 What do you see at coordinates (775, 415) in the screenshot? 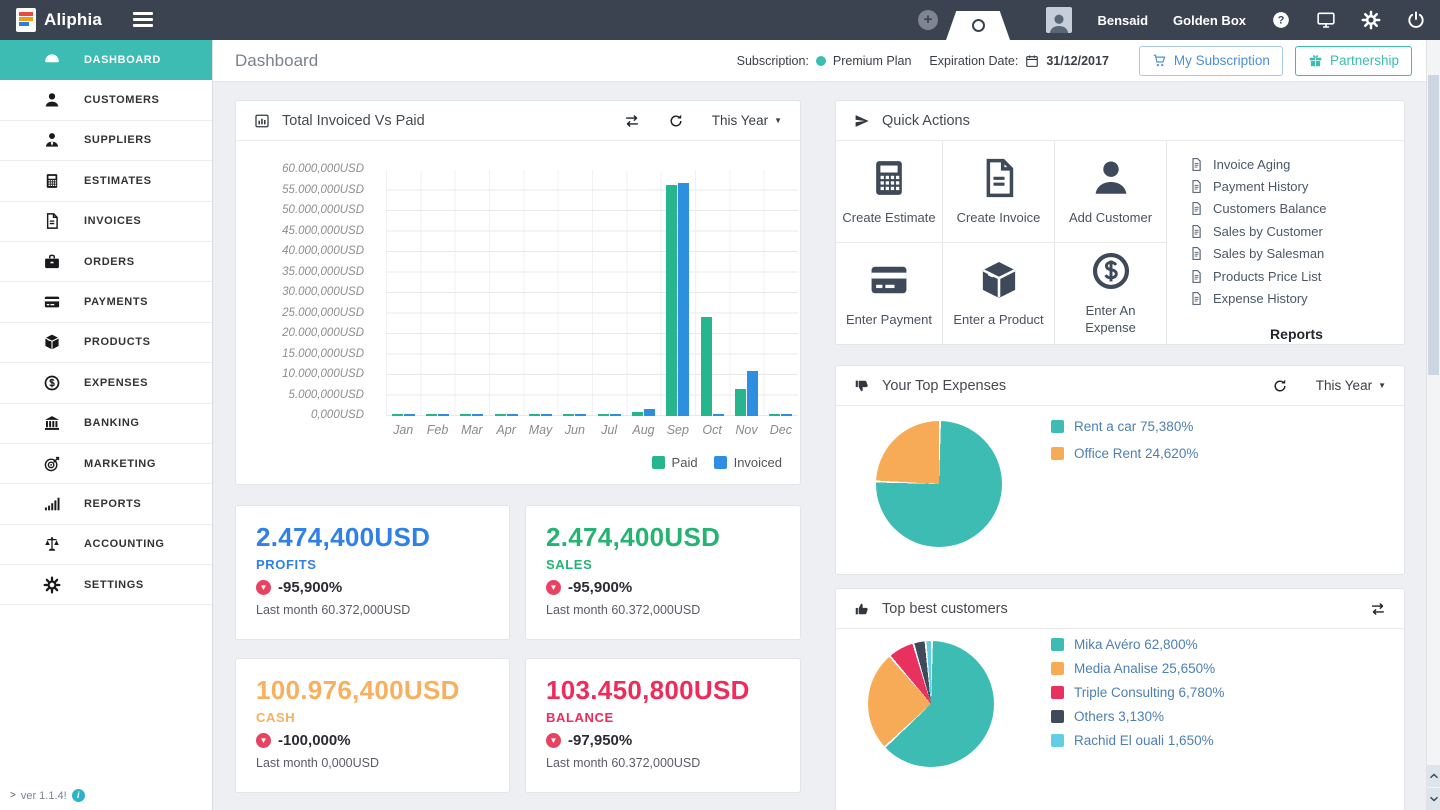
I see `bar-paid-dec` at bounding box center [775, 415].